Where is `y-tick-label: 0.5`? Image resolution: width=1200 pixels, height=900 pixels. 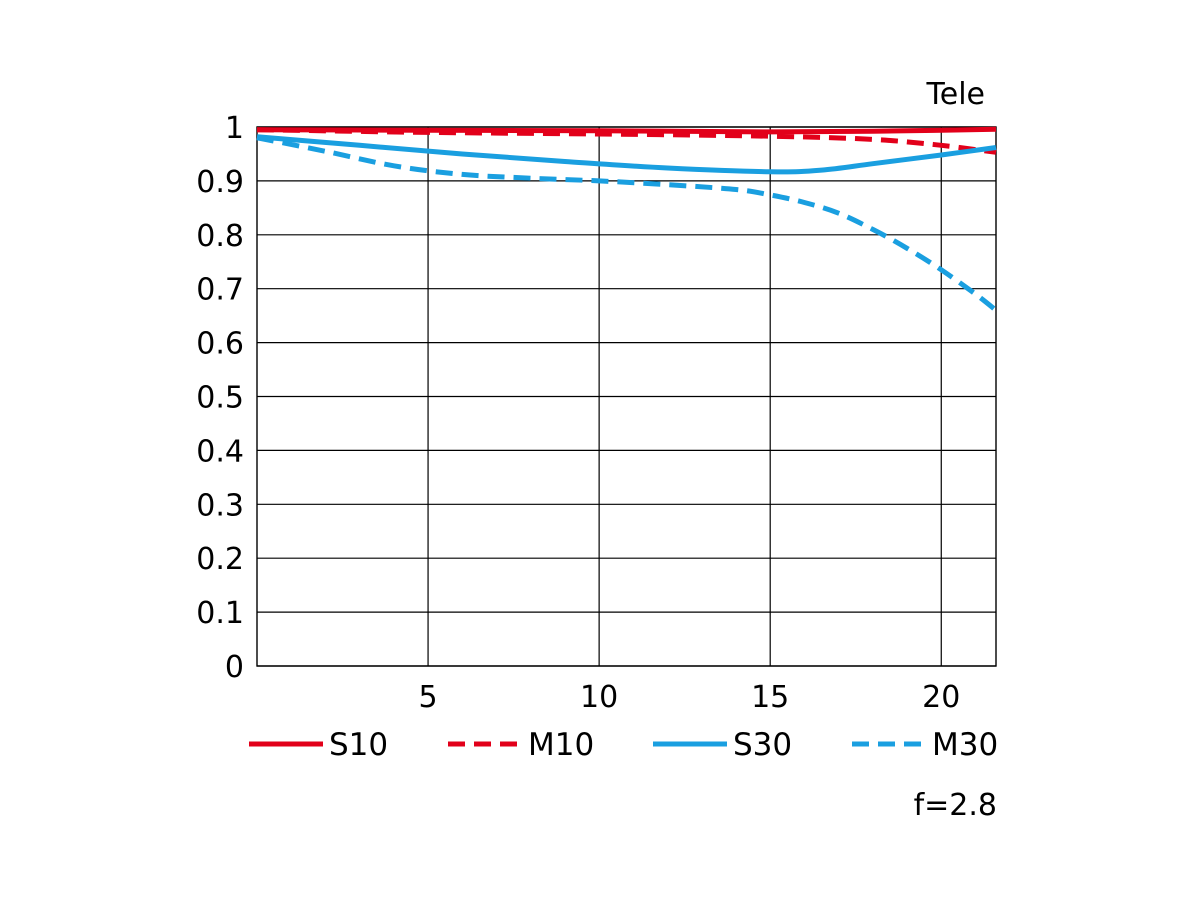
y-tick-label: 0.5 is located at coordinates (220, 398).